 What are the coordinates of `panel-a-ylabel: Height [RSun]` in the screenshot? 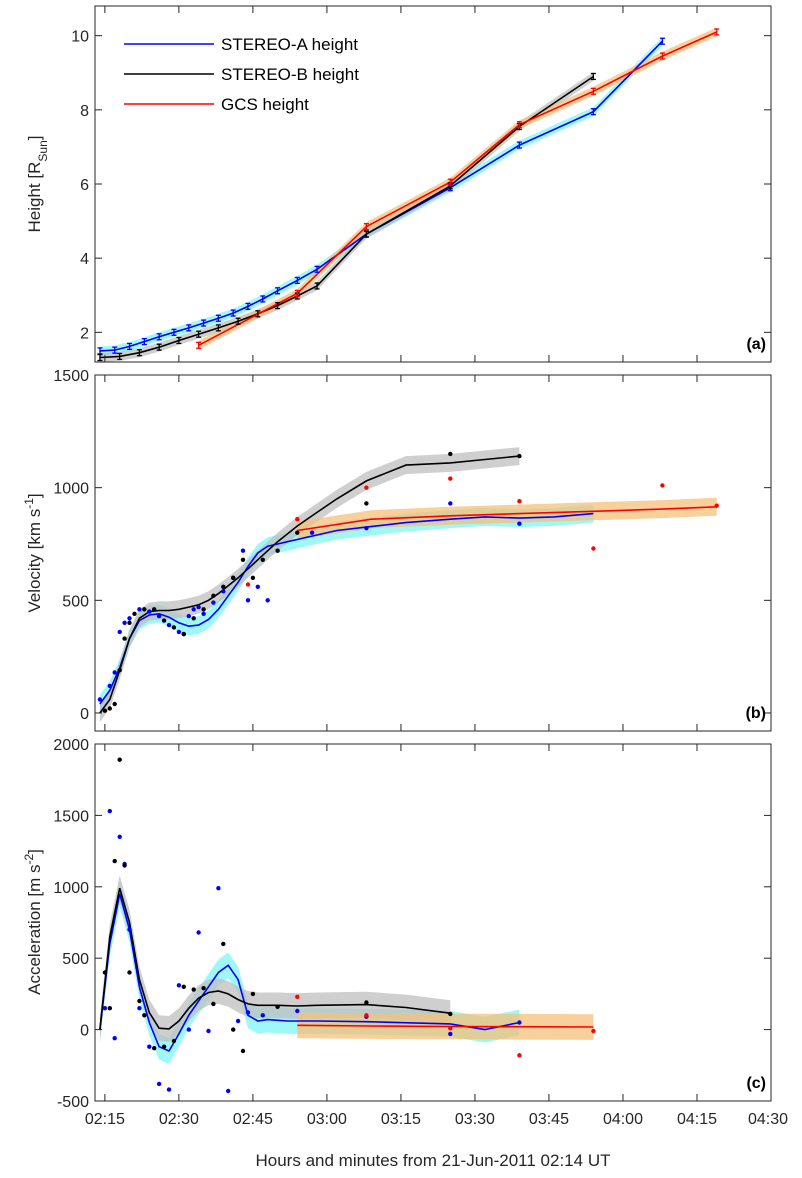 It's located at (37, 184).